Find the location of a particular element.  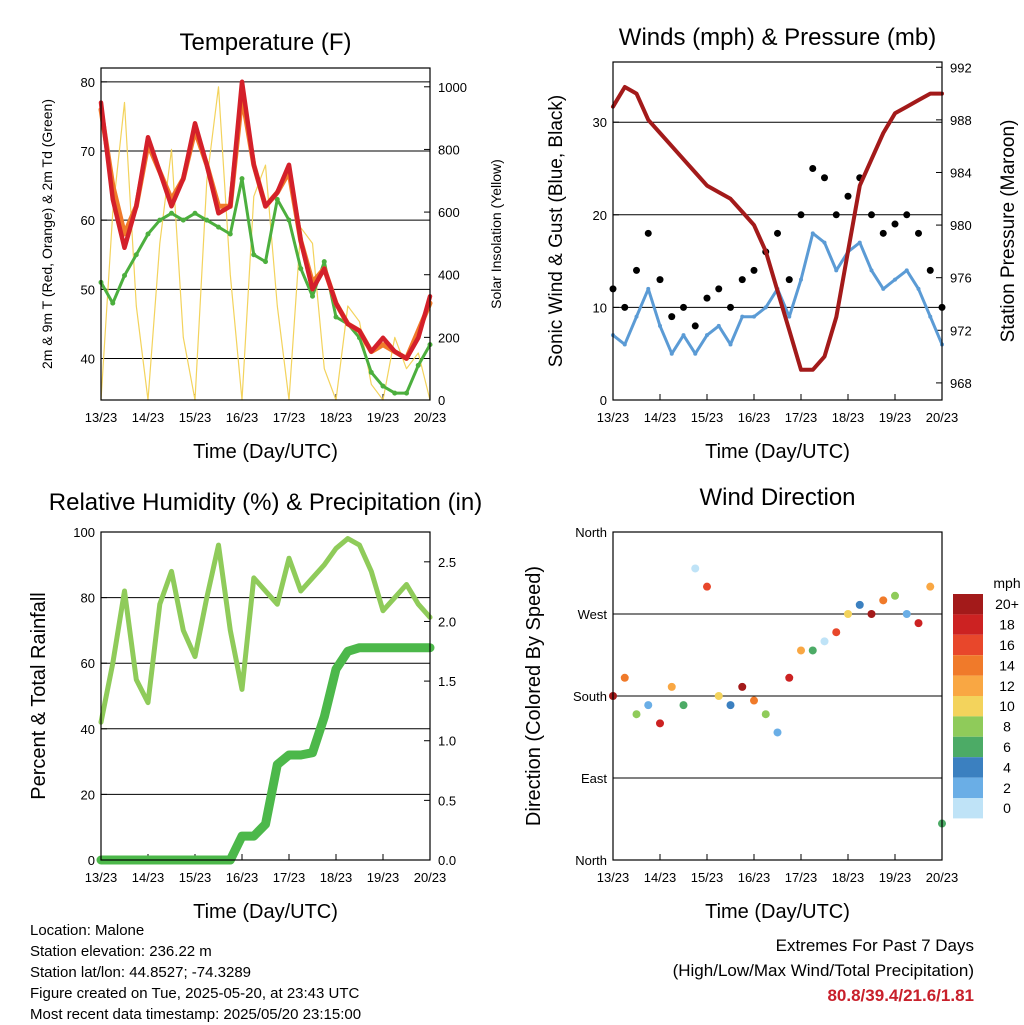

colorbar-tick-label: 4 is located at coordinates (1007, 767).